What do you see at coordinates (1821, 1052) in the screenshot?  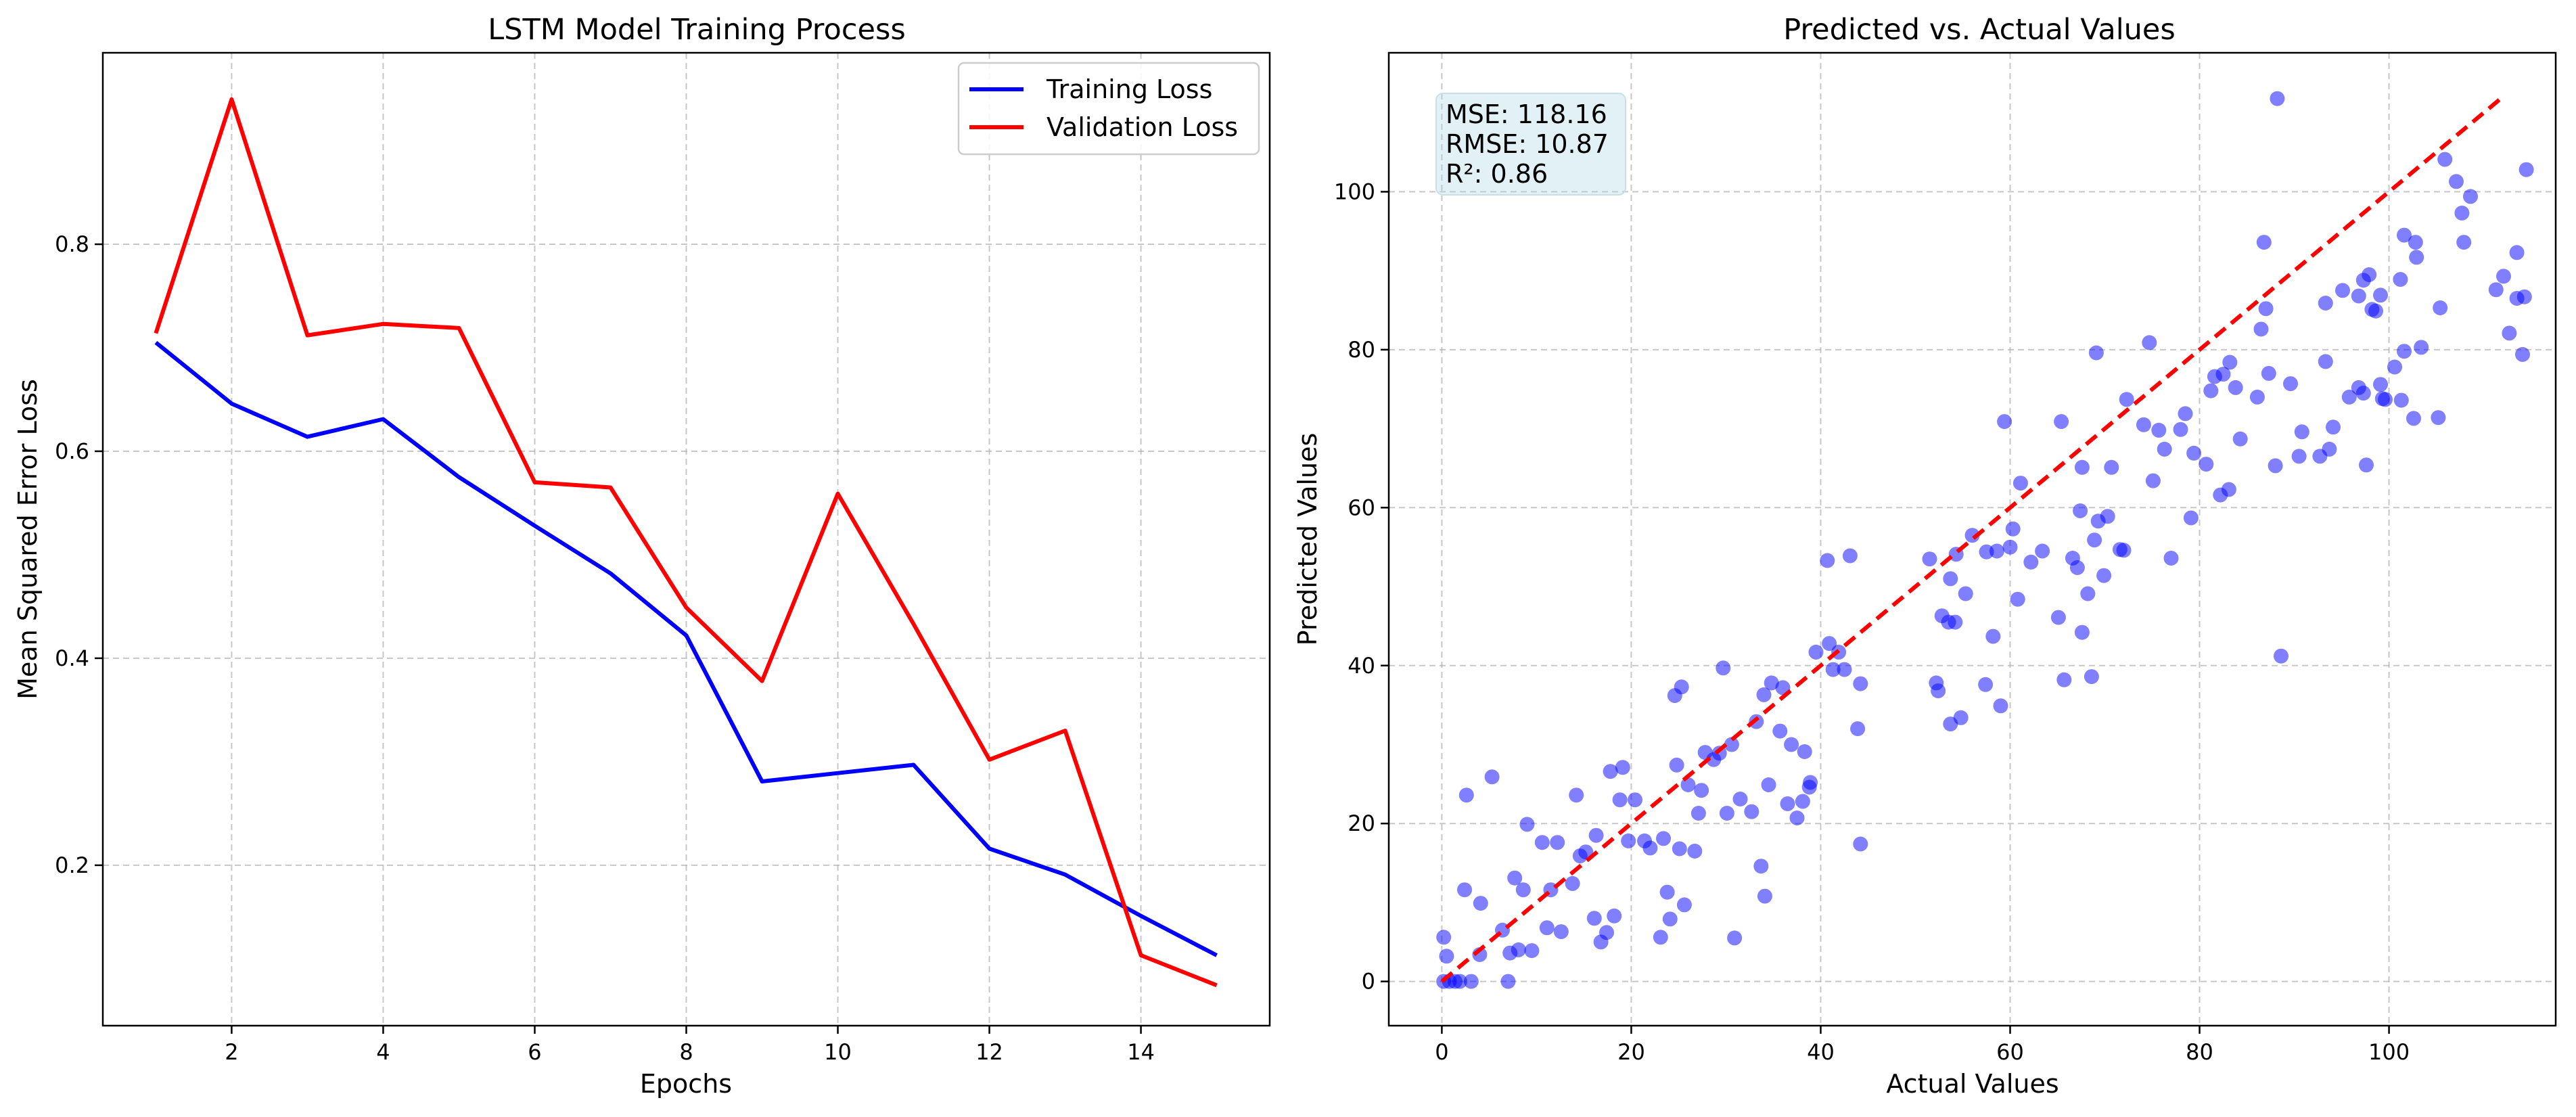 I see `x-tick-label: 40` at bounding box center [1821, 1052].